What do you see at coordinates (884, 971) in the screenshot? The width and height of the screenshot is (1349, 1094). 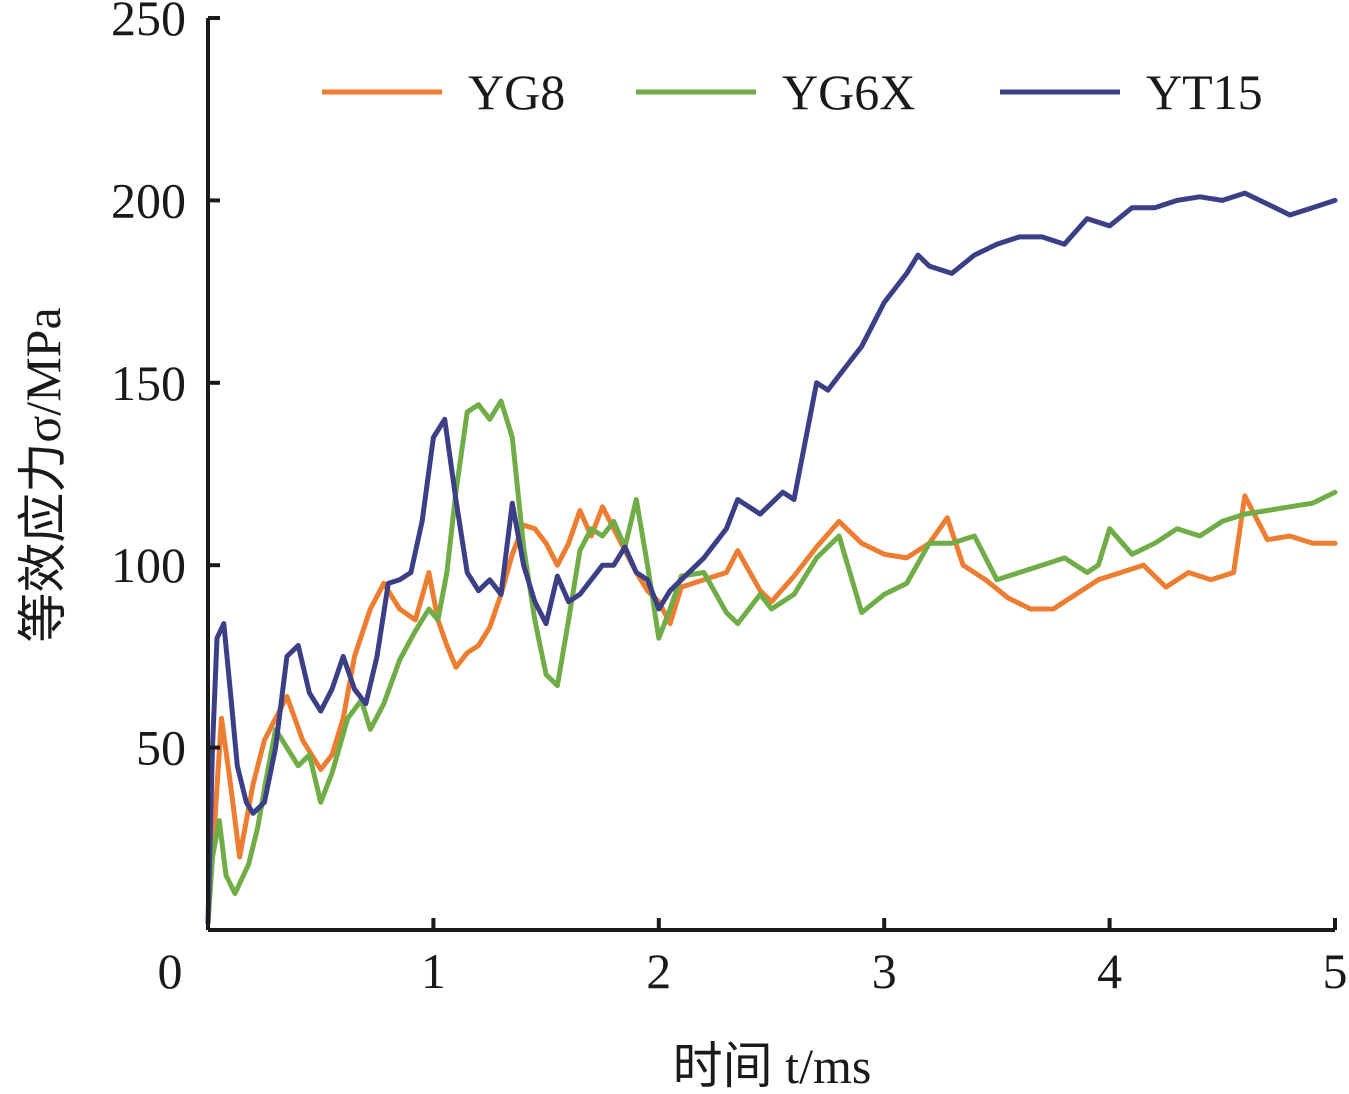 I see `x-tick-label: 3` at bounding box center [884, 971].